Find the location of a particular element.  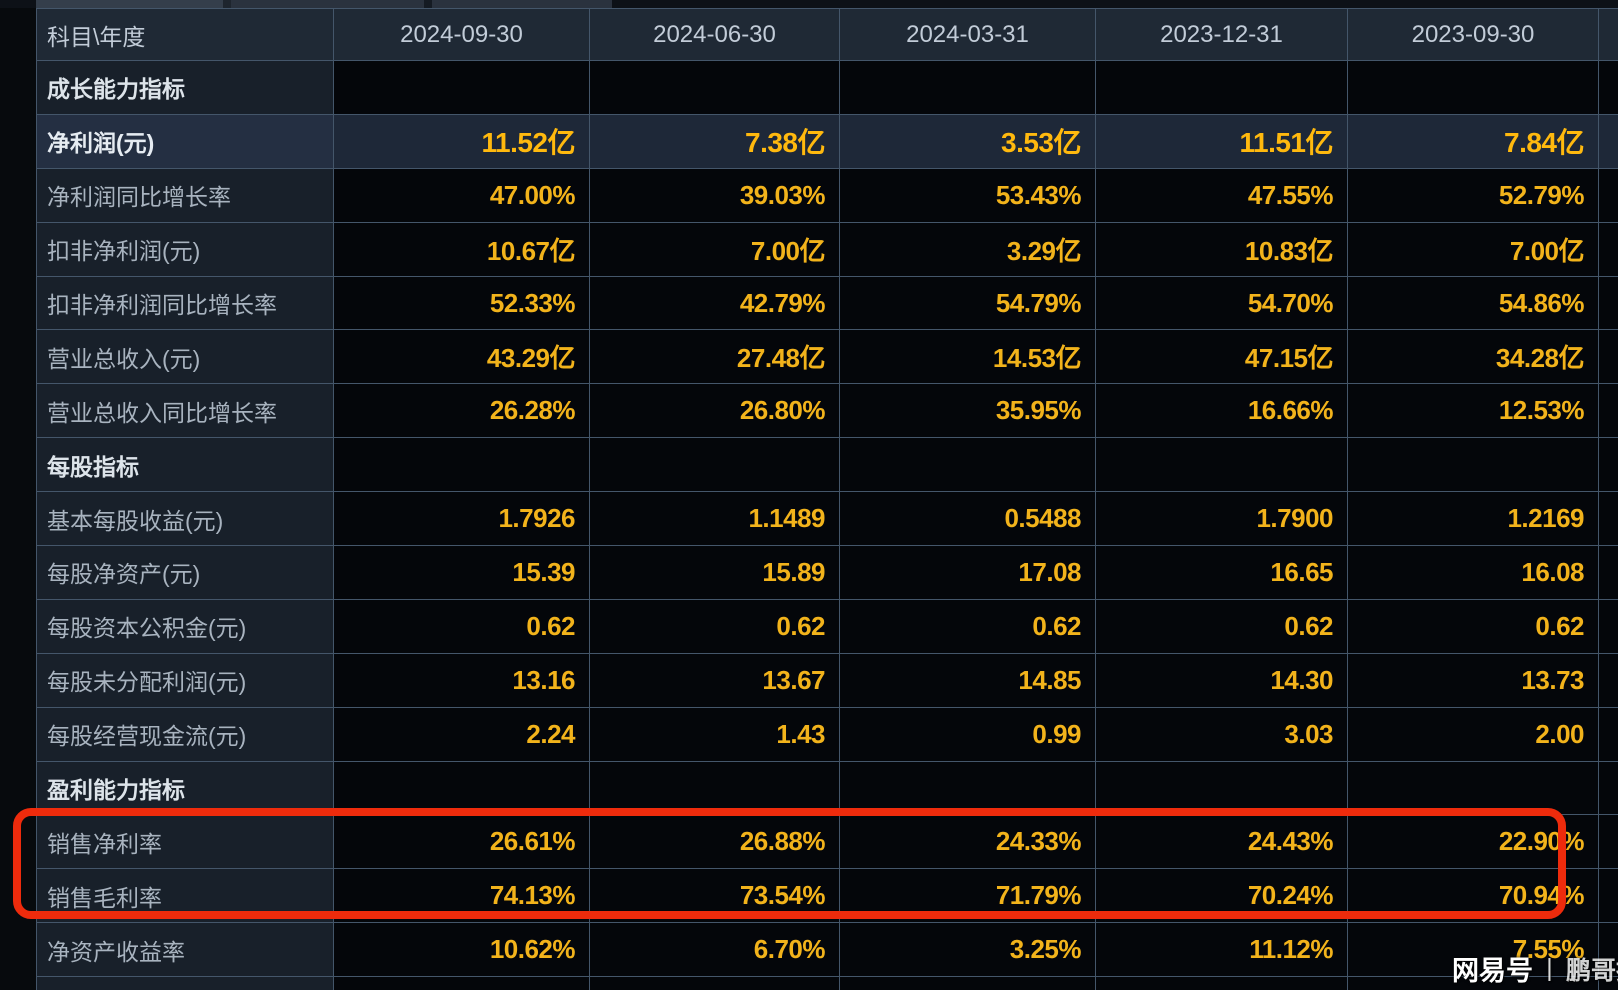

value-cell: 11.51亿 is located at coordinates (1222, 141).